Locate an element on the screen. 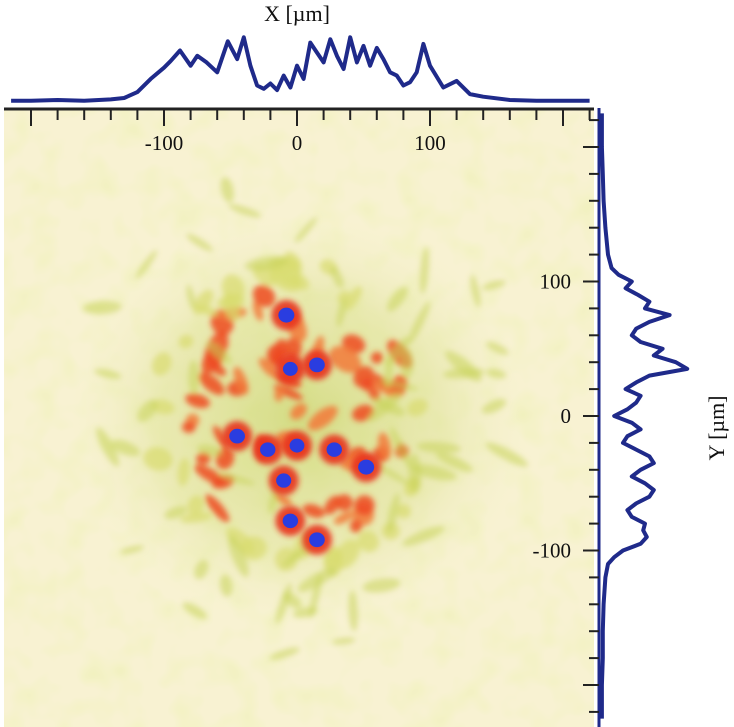 The image size is (734, 727). x-axis-title: X [µm] is located at coordinates (297, 13).